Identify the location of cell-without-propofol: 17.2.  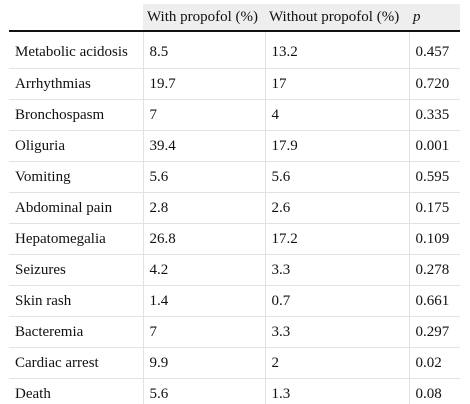
(337, 239).